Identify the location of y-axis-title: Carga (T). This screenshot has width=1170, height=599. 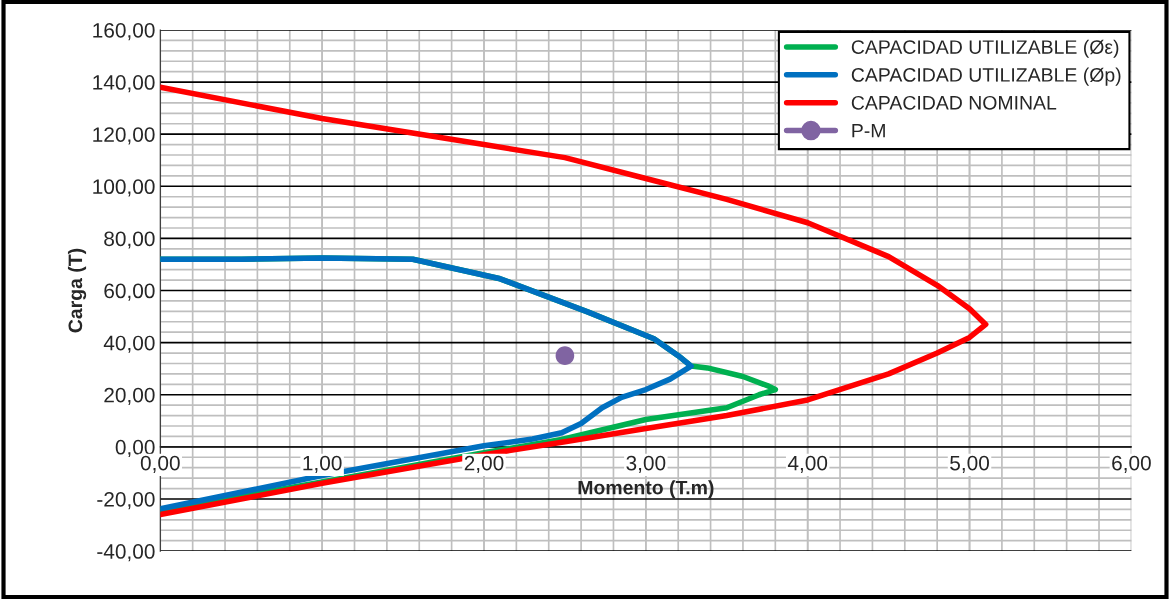
(77, 290).